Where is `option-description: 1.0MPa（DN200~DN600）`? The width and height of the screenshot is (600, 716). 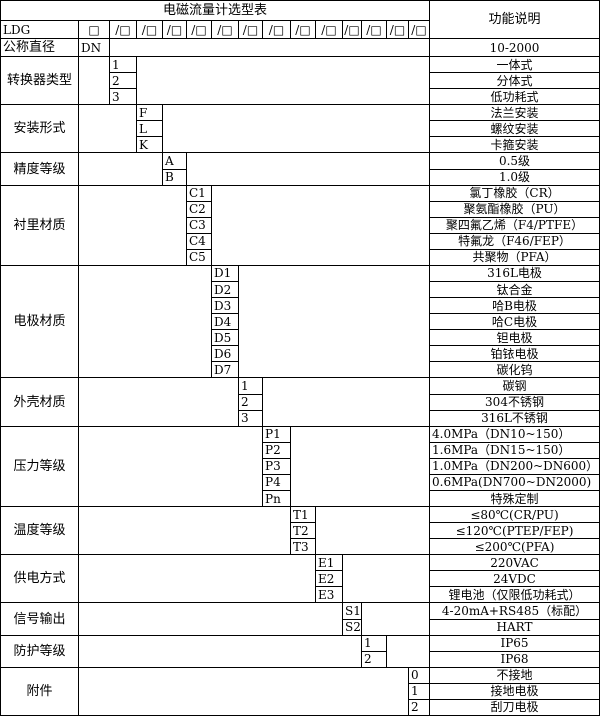 option-description: 1.0MPa（DN200~DN600） is located at coordinates (515, 466).